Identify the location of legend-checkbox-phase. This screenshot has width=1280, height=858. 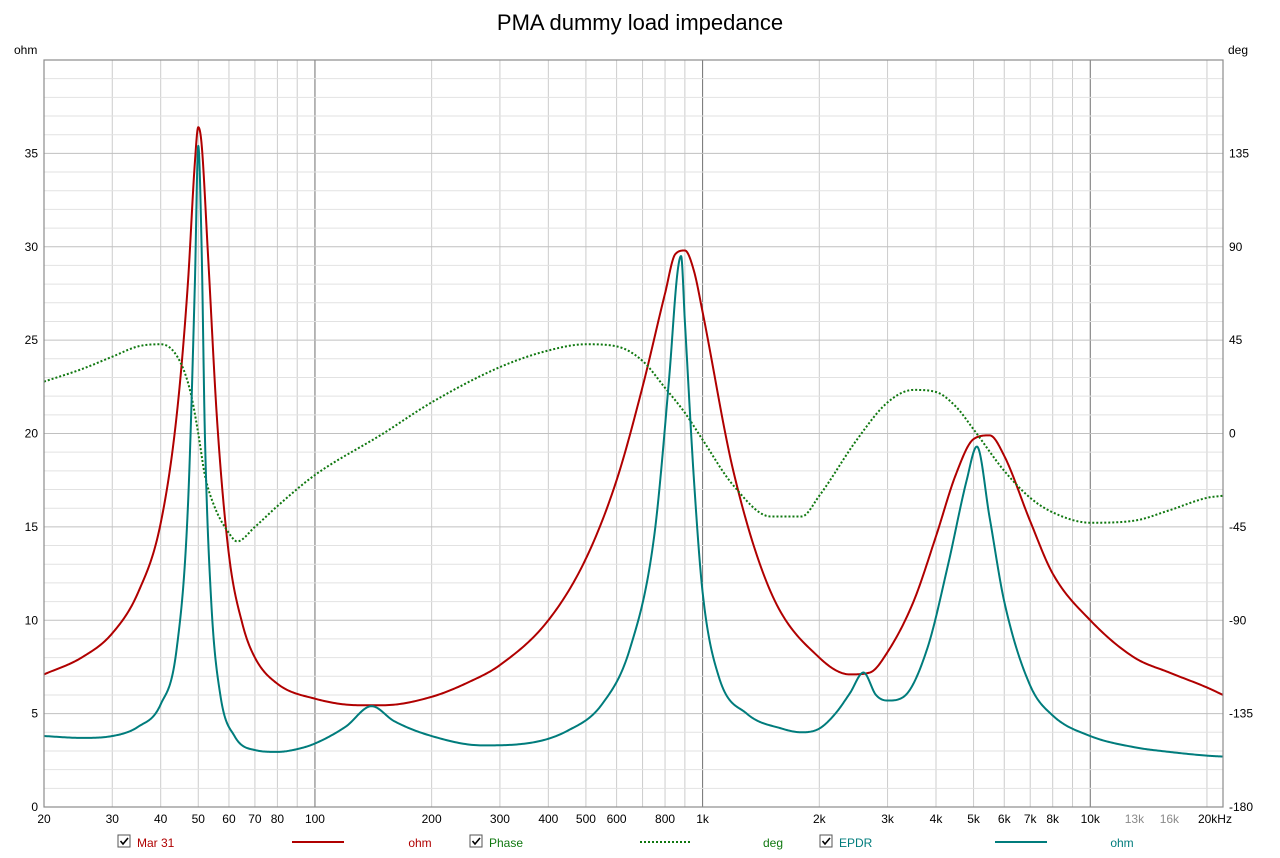
(476, 841).